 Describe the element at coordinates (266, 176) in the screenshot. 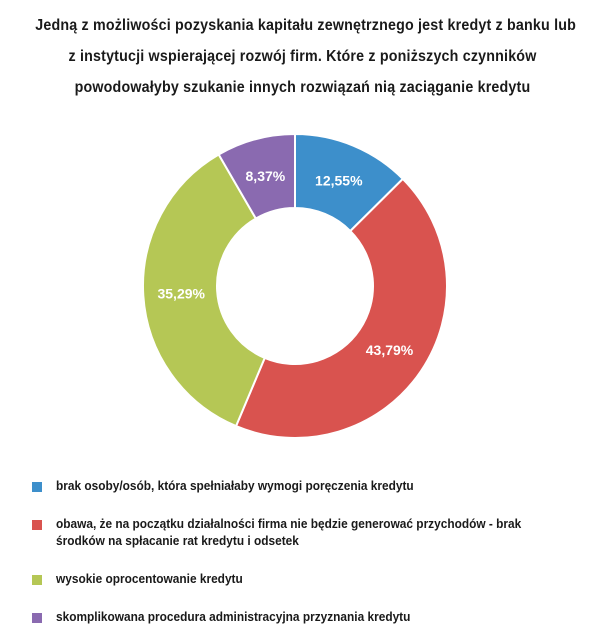

I see `slice-label-4: 8,37%` at that location.